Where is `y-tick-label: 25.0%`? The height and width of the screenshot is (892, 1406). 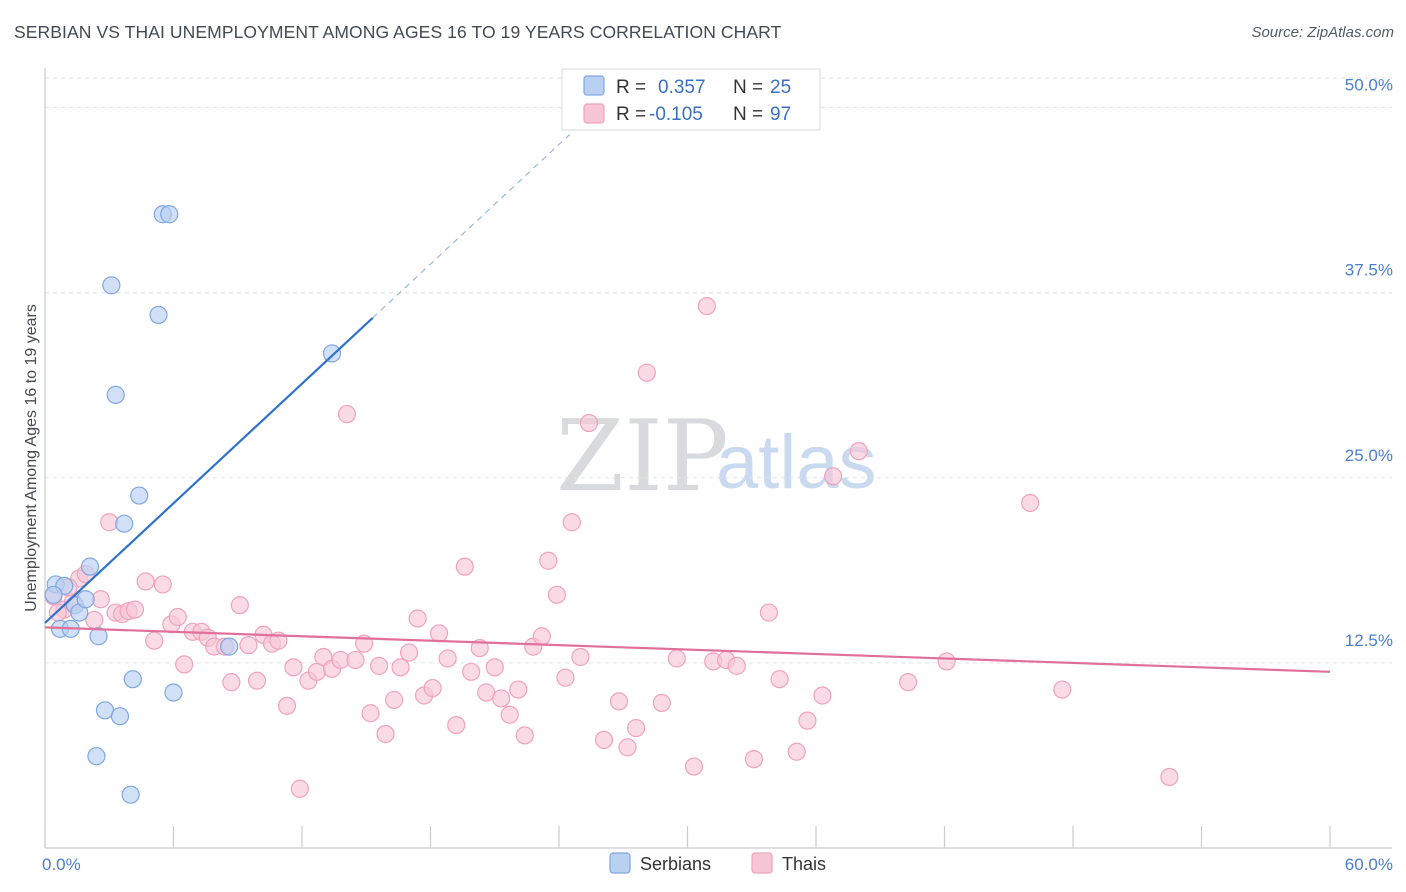
y-tick-label: 25.0% is located at coordinates (1369, 455).